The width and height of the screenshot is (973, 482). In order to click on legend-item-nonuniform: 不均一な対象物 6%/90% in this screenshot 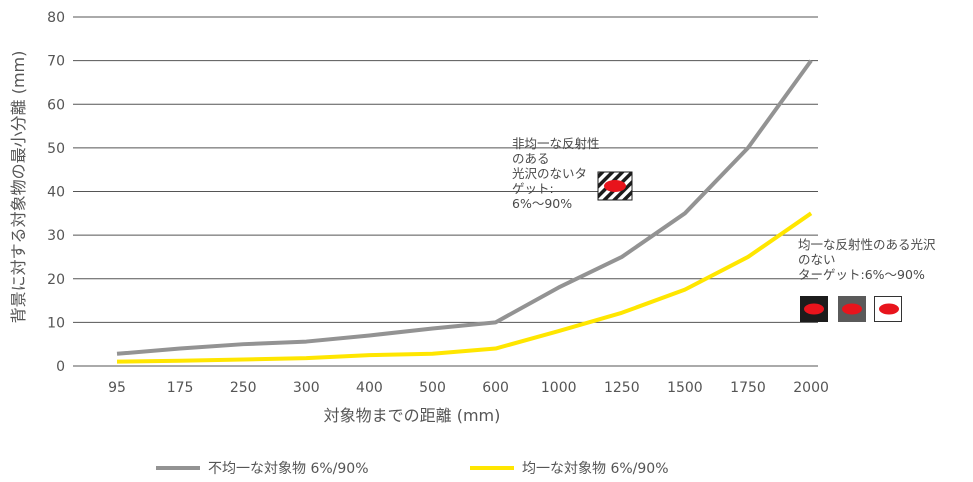, I will do `click(262, 468)`.